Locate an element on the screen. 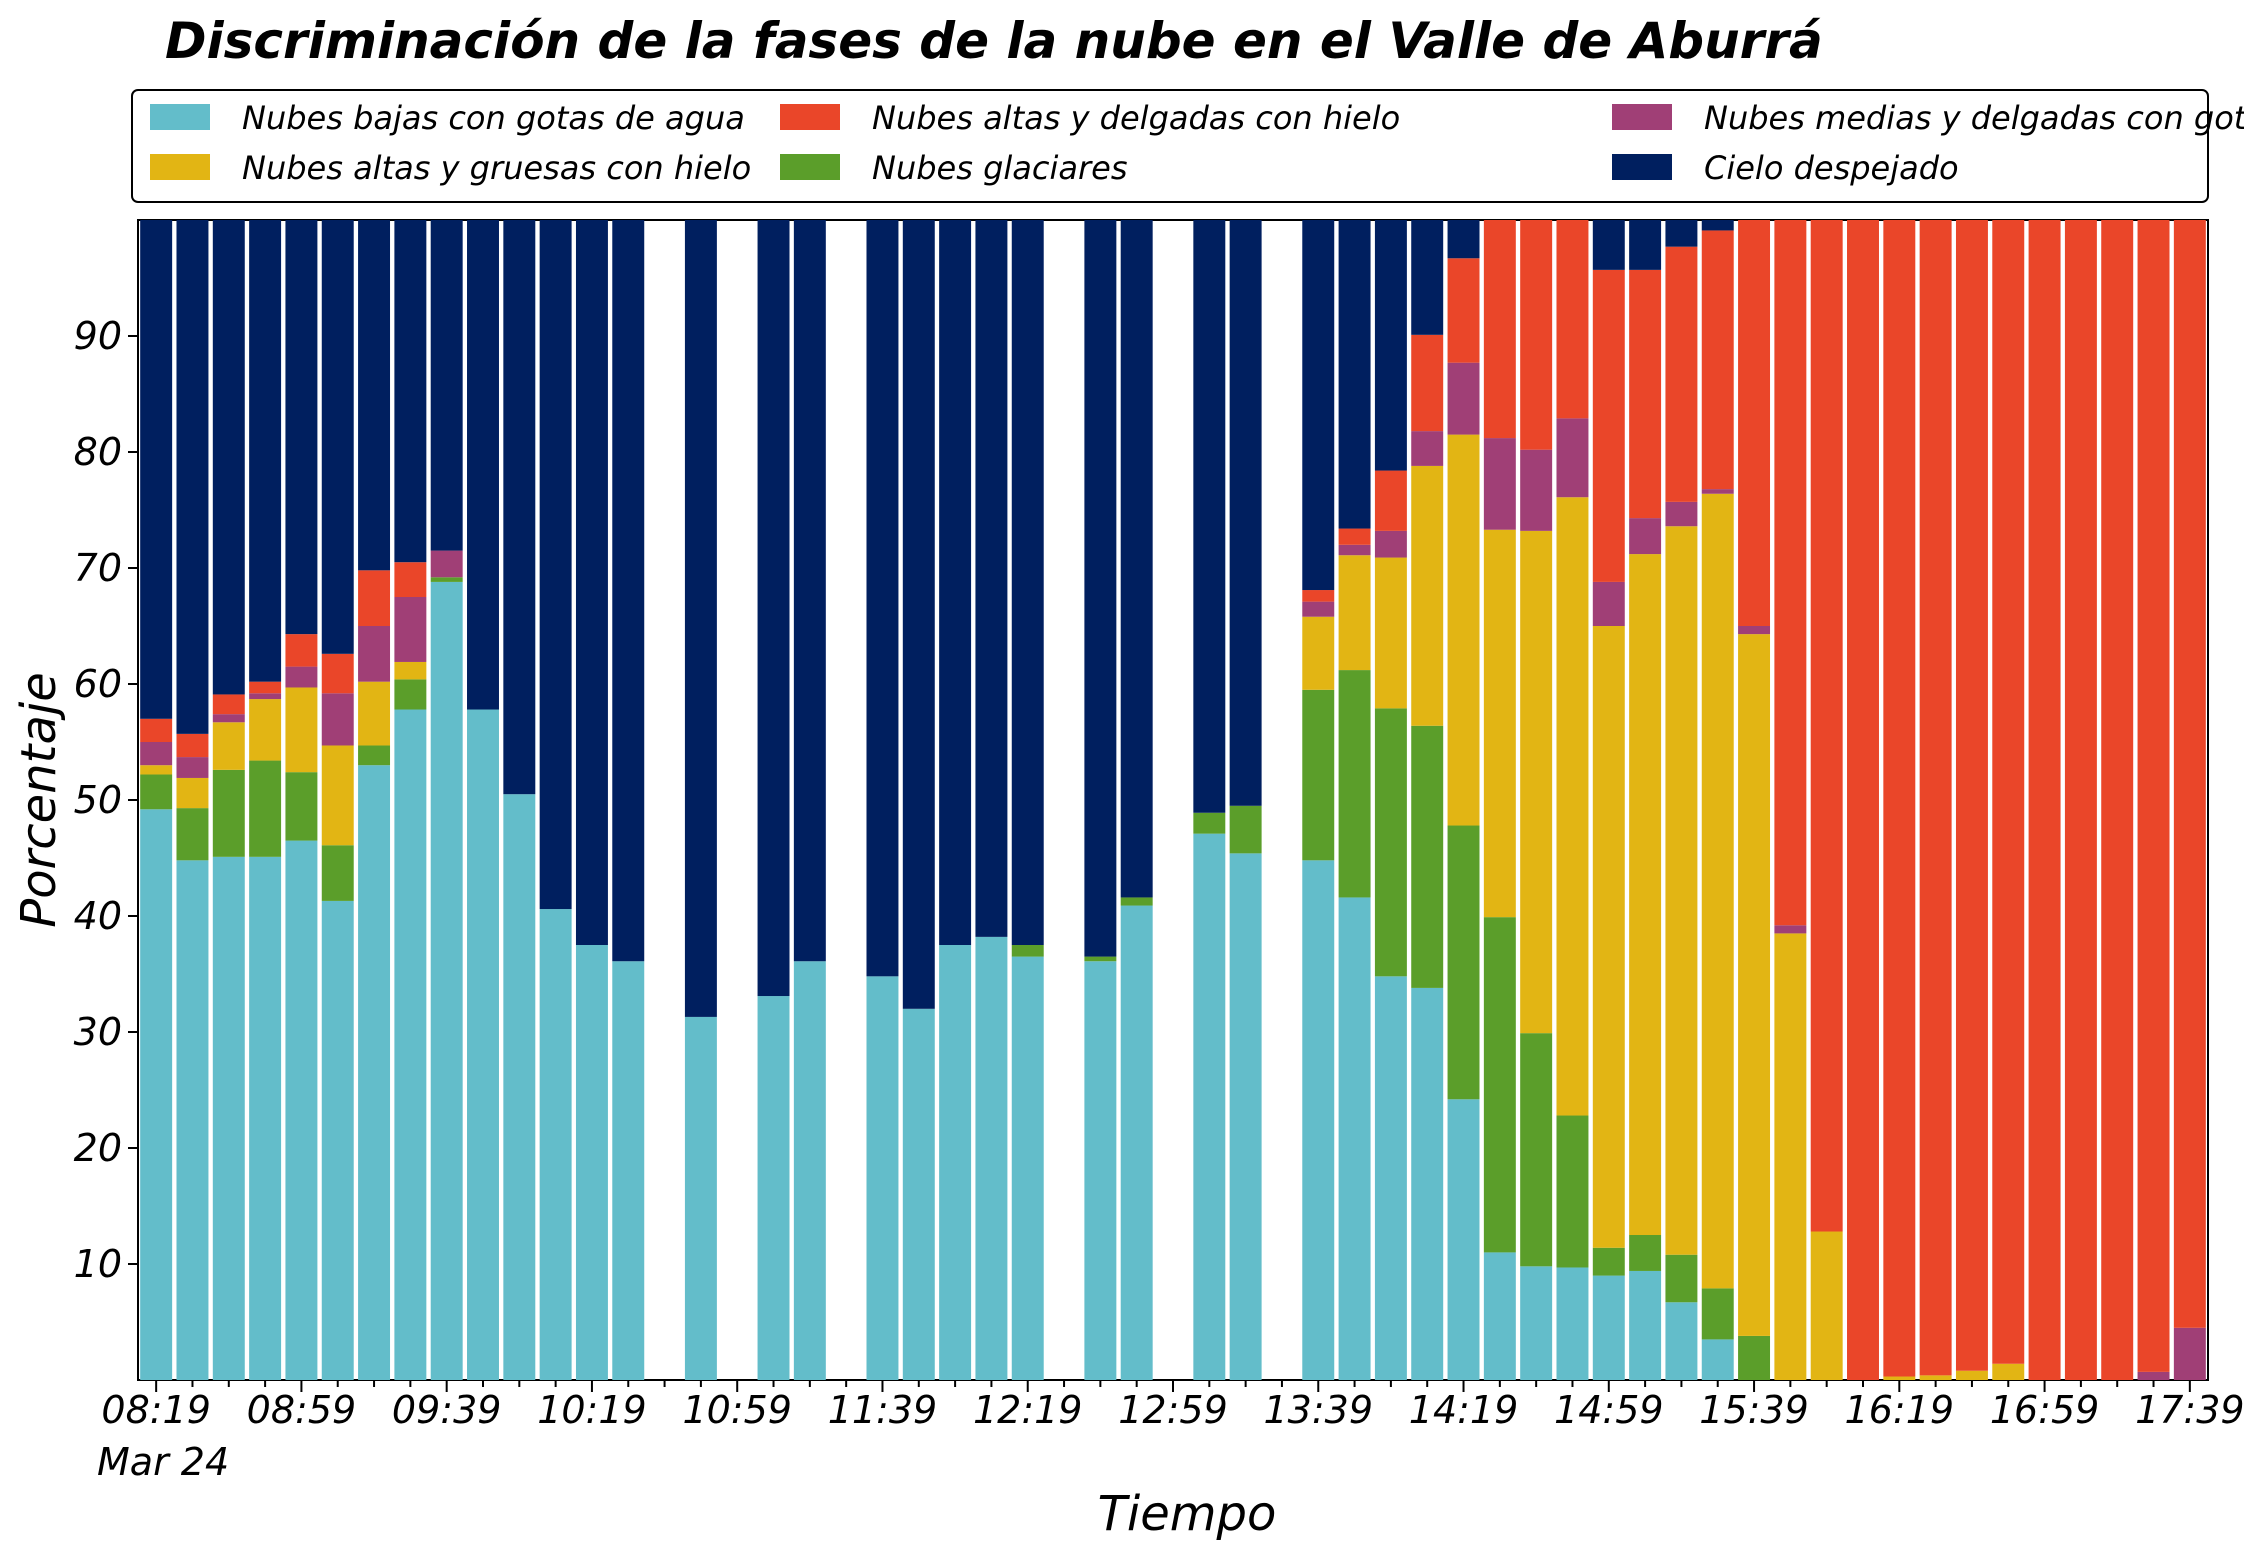 The width and height of the screenshot is (2244, 1559). bar-segment-1459-s5 is located at coordinates (1608, 245).